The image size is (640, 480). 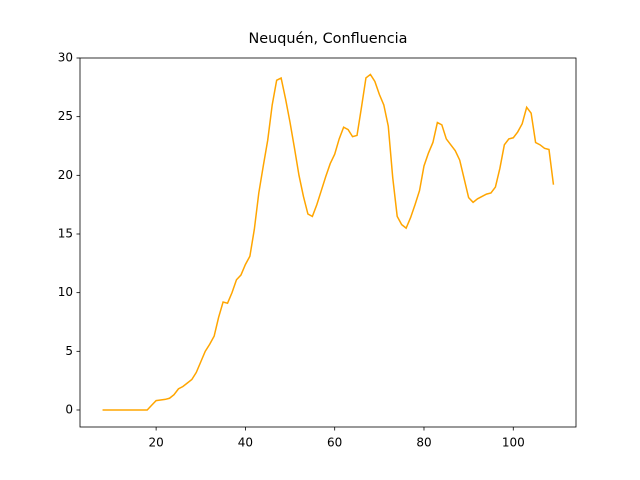 What do you see at coordinates (69, 351) in the screenshot?
I see `y-tick-label: 5` at bounding box center [69, 351].